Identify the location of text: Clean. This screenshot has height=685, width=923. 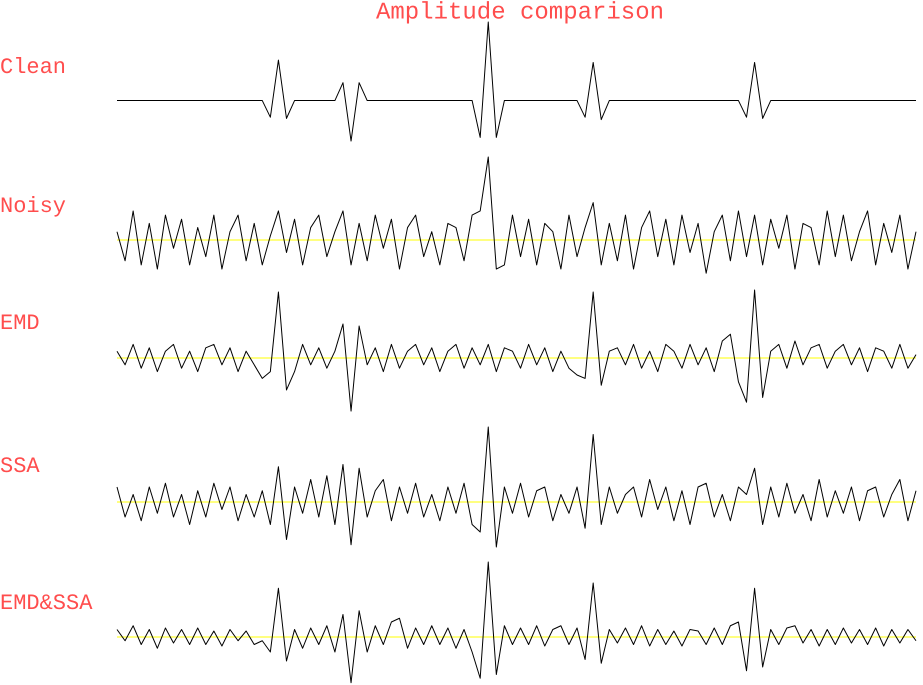
(33, 67).